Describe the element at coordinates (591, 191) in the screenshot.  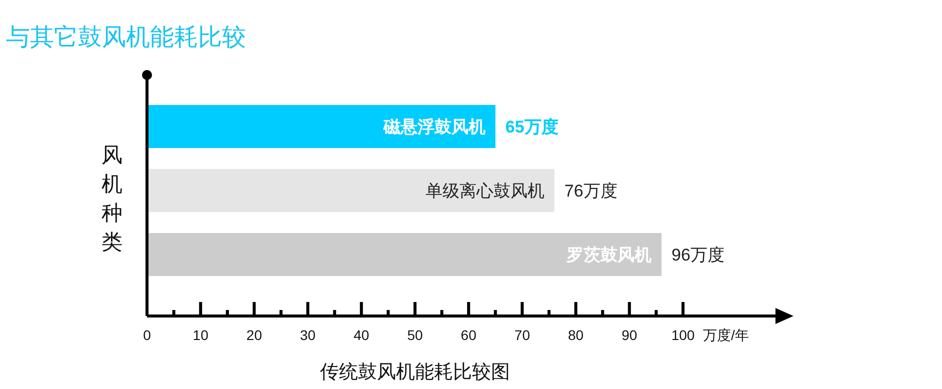
I see `data-label: 76万度` at that location.